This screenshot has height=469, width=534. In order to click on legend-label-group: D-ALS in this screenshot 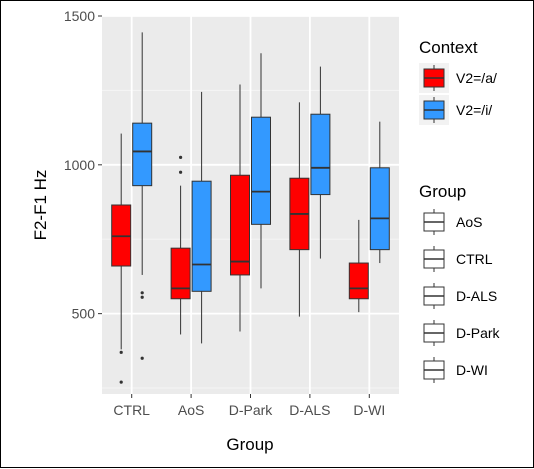, I will do `click(476, 296)`.